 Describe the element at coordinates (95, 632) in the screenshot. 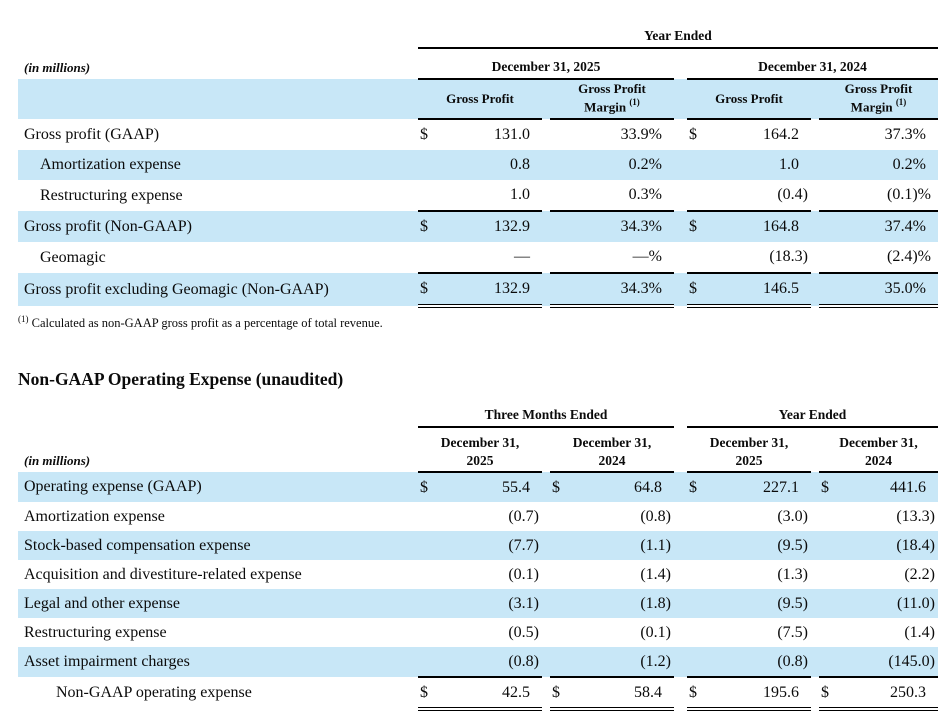

I see `row-label: Restructuring expense` at that location.